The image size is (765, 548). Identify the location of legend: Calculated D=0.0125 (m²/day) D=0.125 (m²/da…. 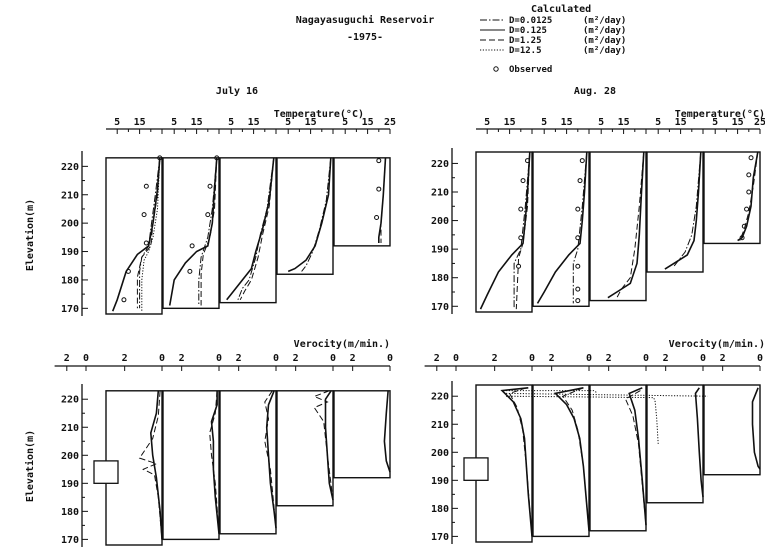
(553, 39).